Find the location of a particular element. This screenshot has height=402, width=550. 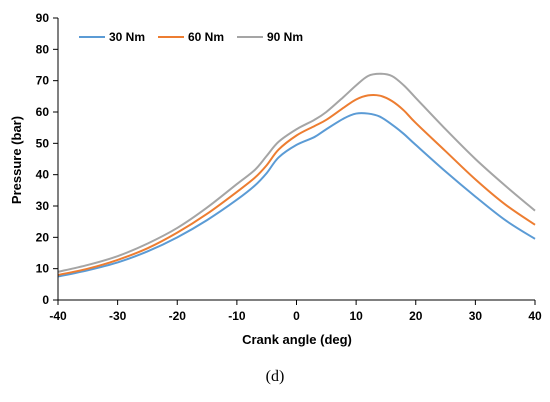

y-axis-title: Pressure (bar) is located at coordinates (16, 160).